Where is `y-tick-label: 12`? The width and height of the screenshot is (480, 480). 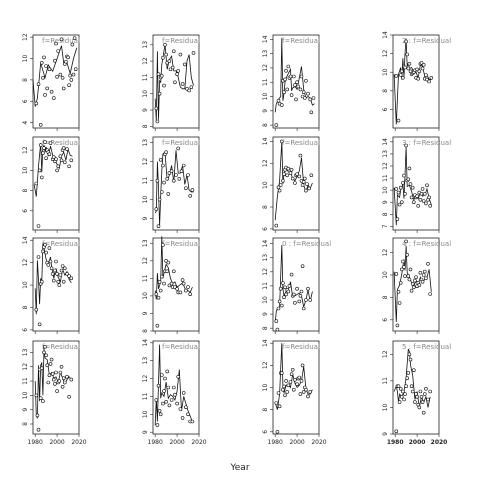 y-tick-label: 12 is located at coordinates (25, 150).